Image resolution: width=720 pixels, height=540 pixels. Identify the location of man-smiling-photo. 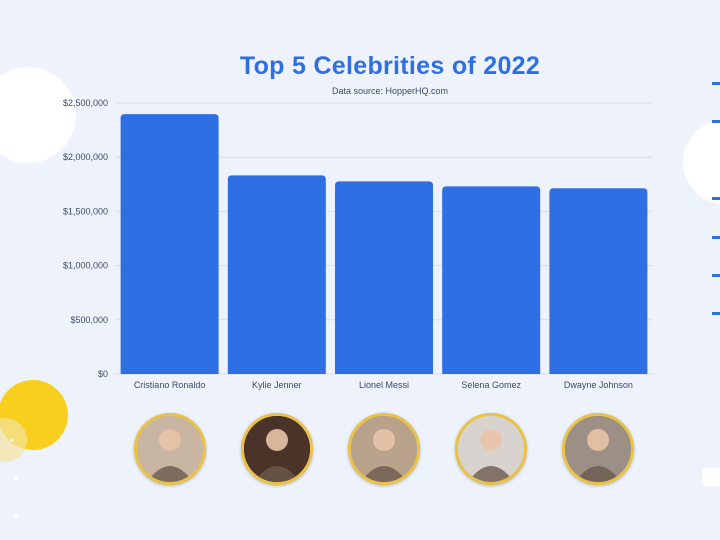
(598, 449).